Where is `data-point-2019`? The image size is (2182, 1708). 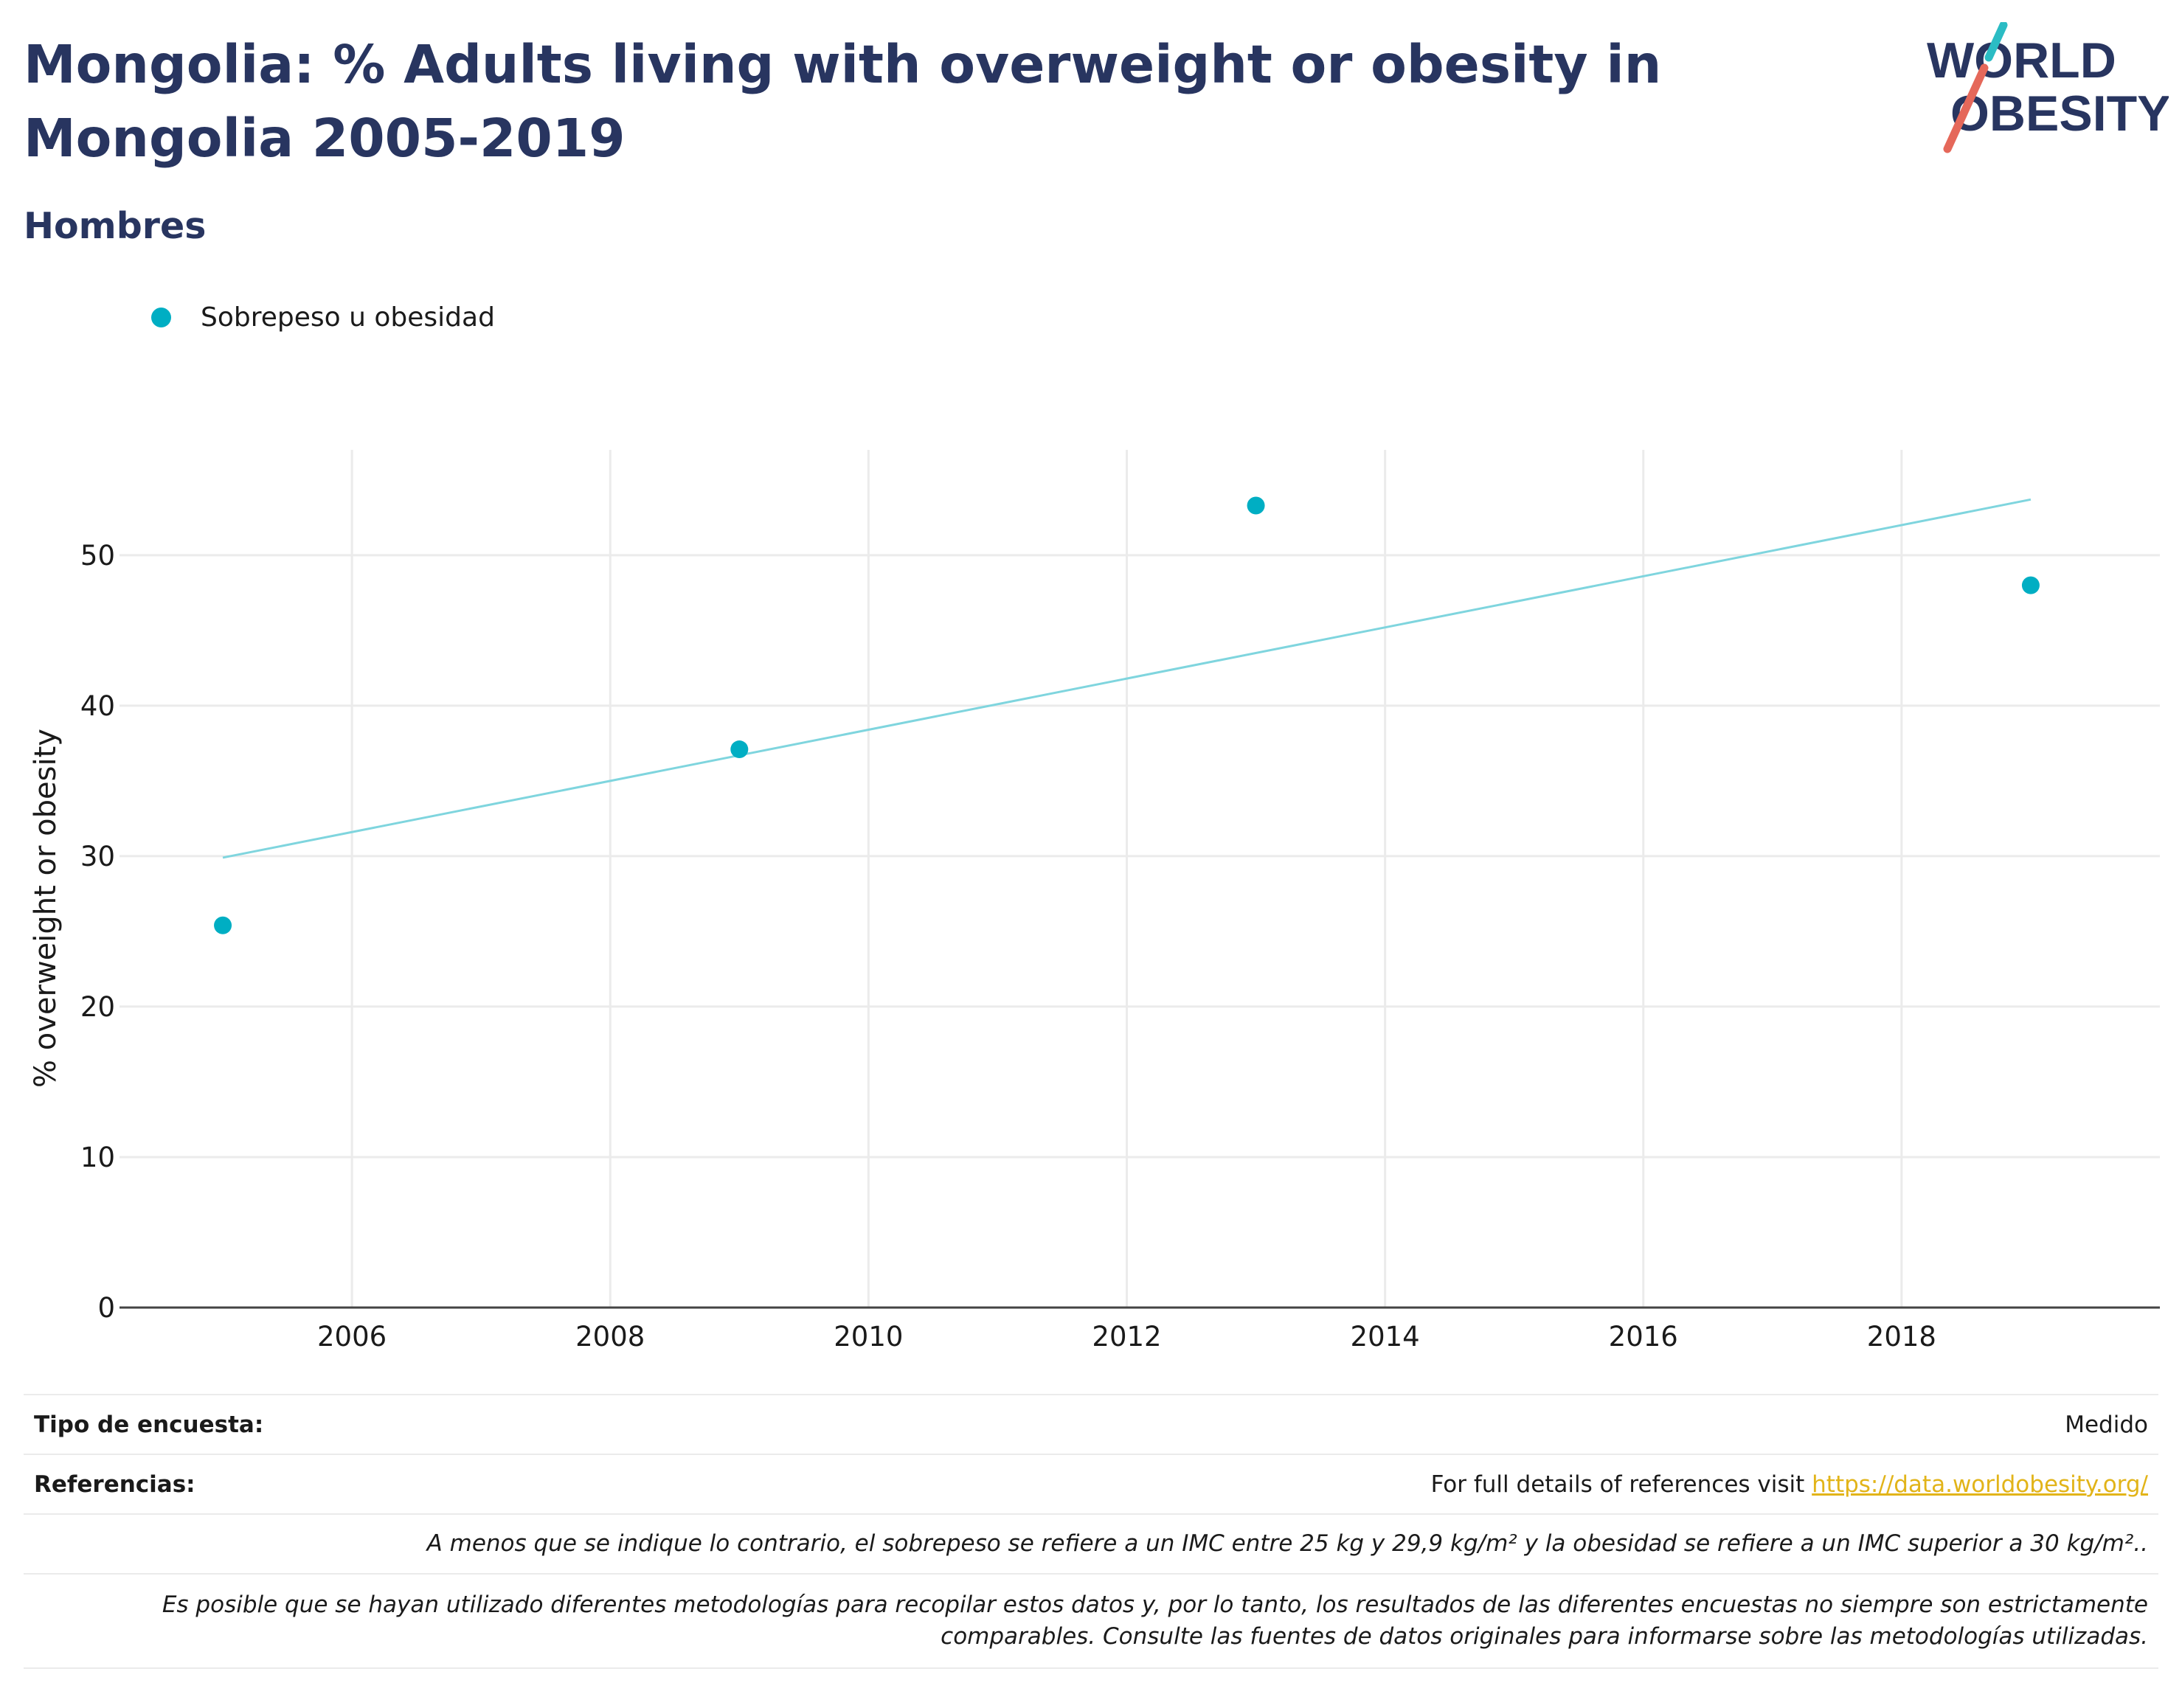 data-point-2019 is located at coordinates (2030, 585).